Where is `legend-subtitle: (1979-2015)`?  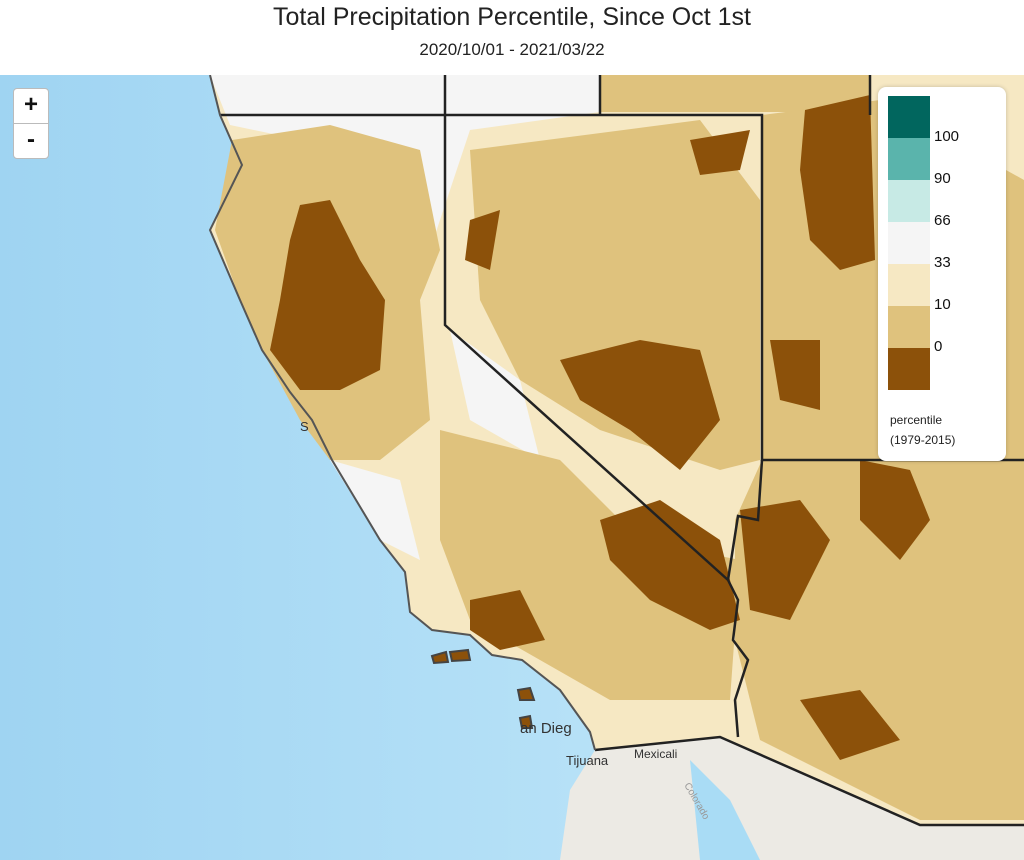
legend-subtitle: (1979-2015) is located at coordinates (923, 440).